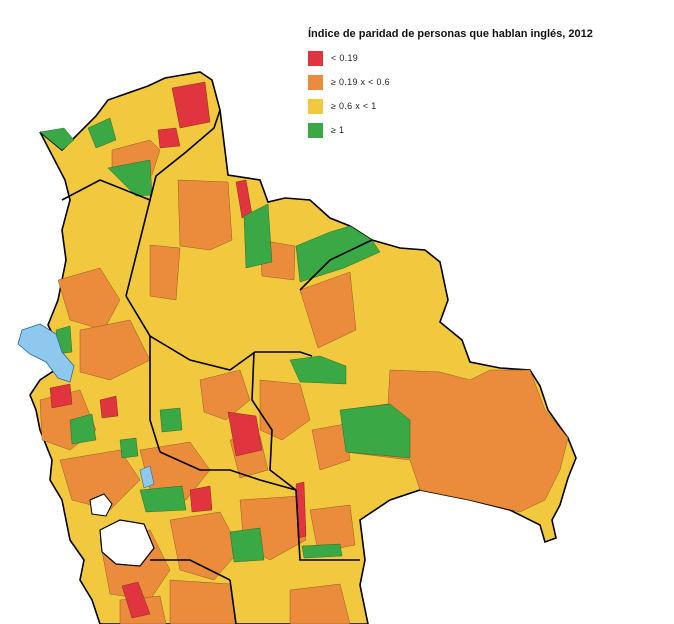 Image resolution: width=674 pixels, height=624 pixels. What do you see at coordinates (147, 477) in the screenshot?
I see `lake-poopo` at bounding box center [147, 477].